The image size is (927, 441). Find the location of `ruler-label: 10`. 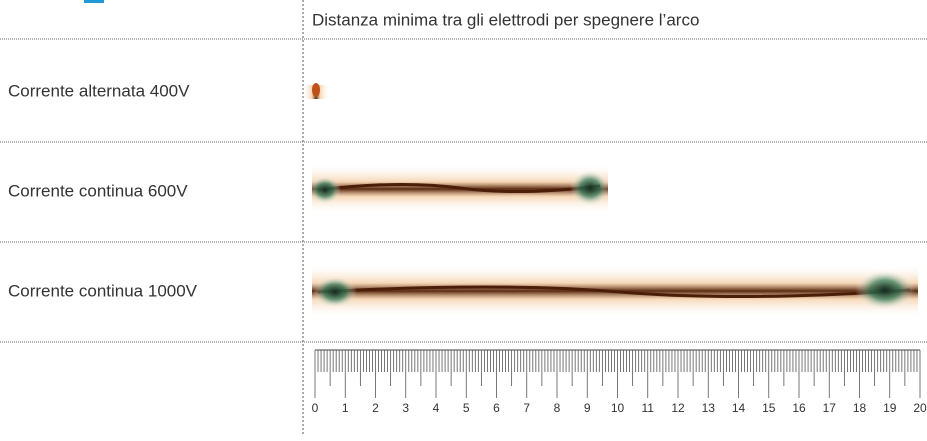

ruler-label: 10 is located at coordinates (618, 408).